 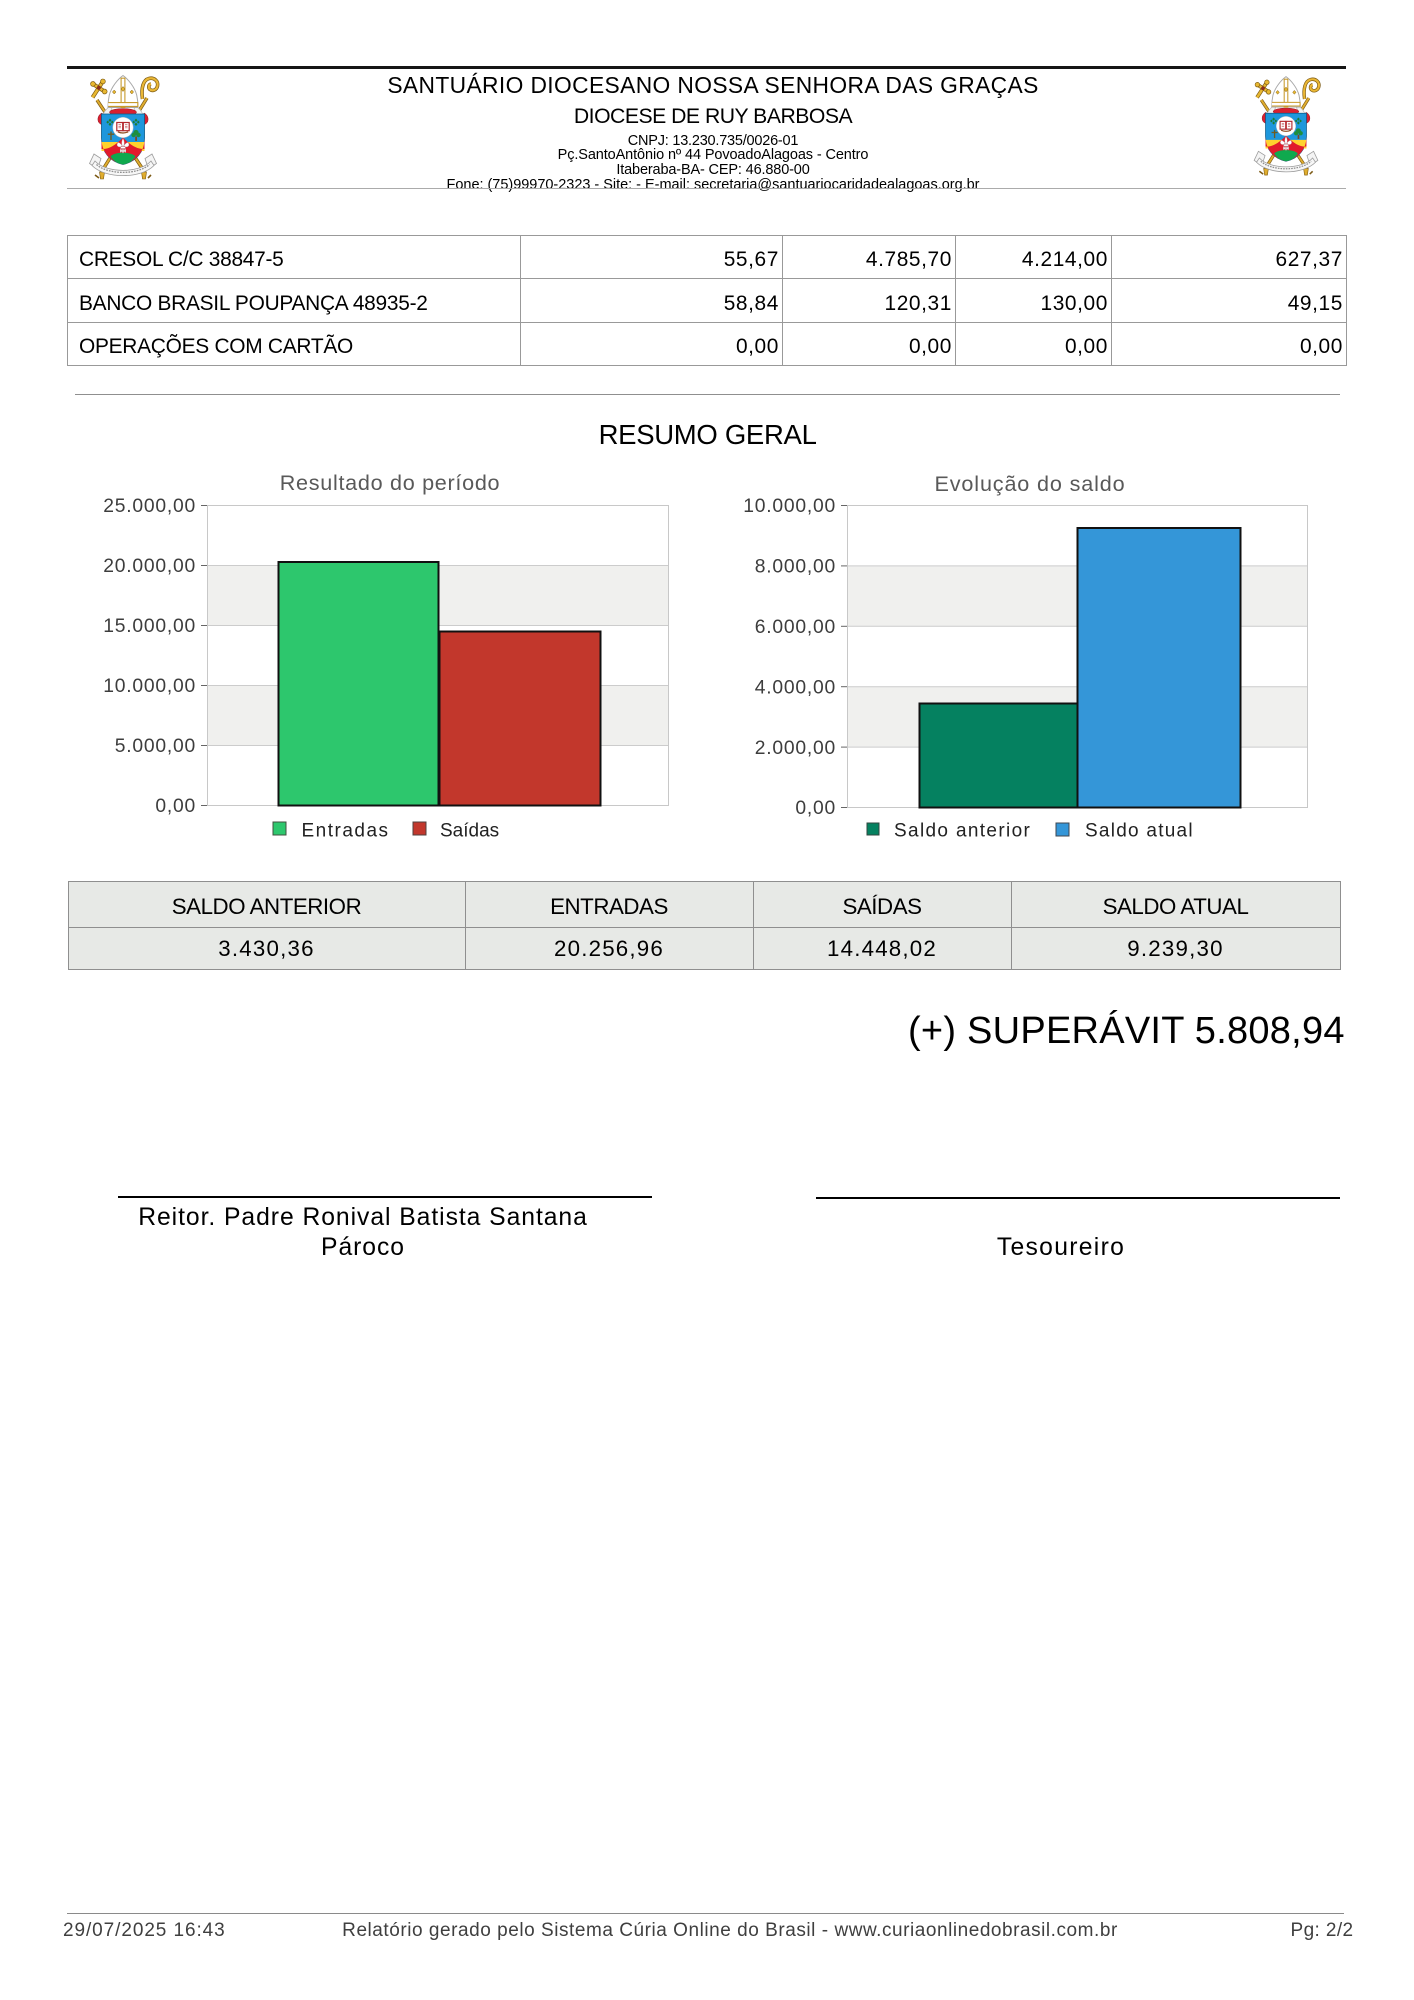 What do you see at coordinates (795, 627) in the screenshot?
I see `svg-text: 6.000,00` at bounding box center [795, 627].